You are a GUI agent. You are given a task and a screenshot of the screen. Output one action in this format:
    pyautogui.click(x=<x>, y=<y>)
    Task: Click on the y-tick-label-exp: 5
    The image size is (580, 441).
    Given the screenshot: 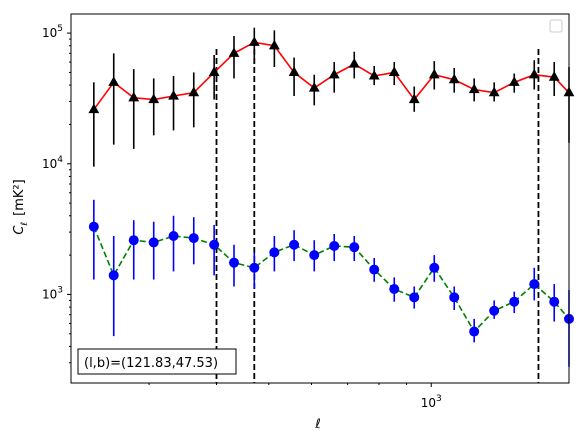 What is the action you would take?
    pyautogui.click(x=60, y=29)
    